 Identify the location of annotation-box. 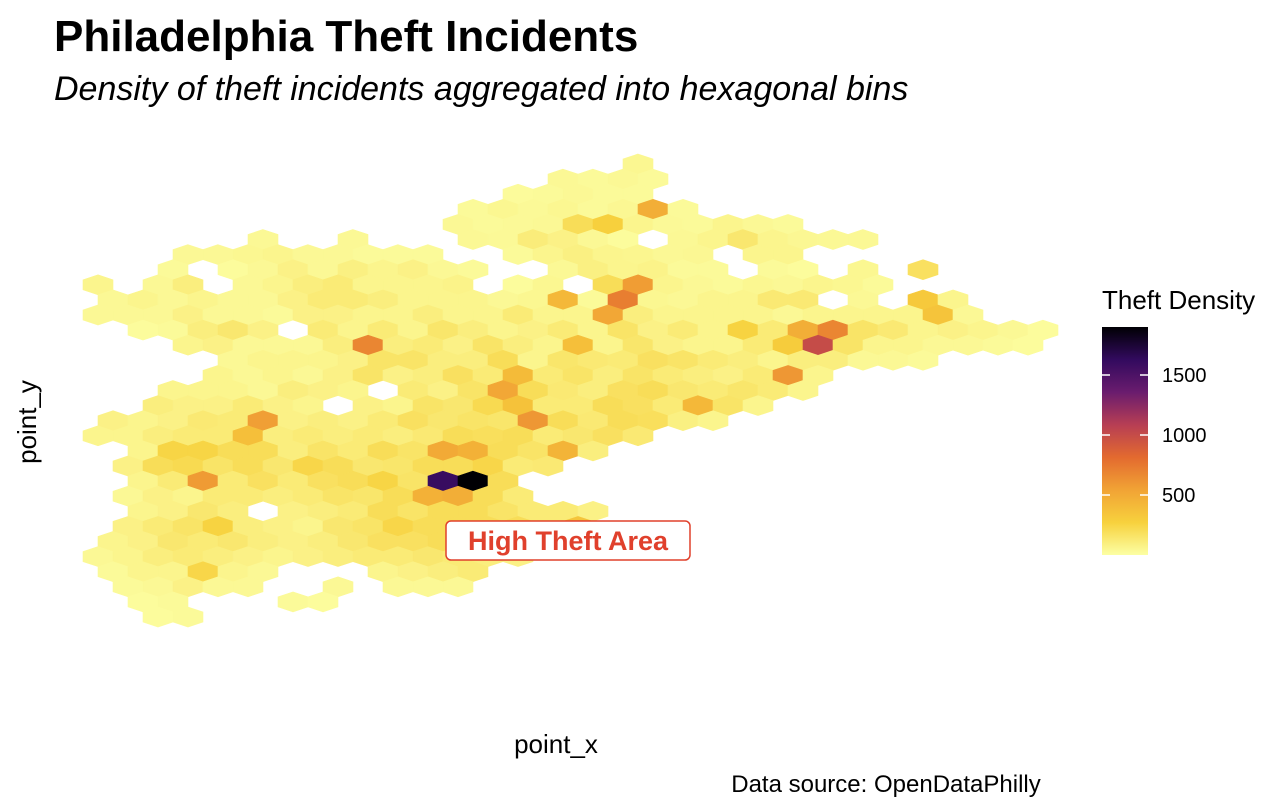
(568, 540).